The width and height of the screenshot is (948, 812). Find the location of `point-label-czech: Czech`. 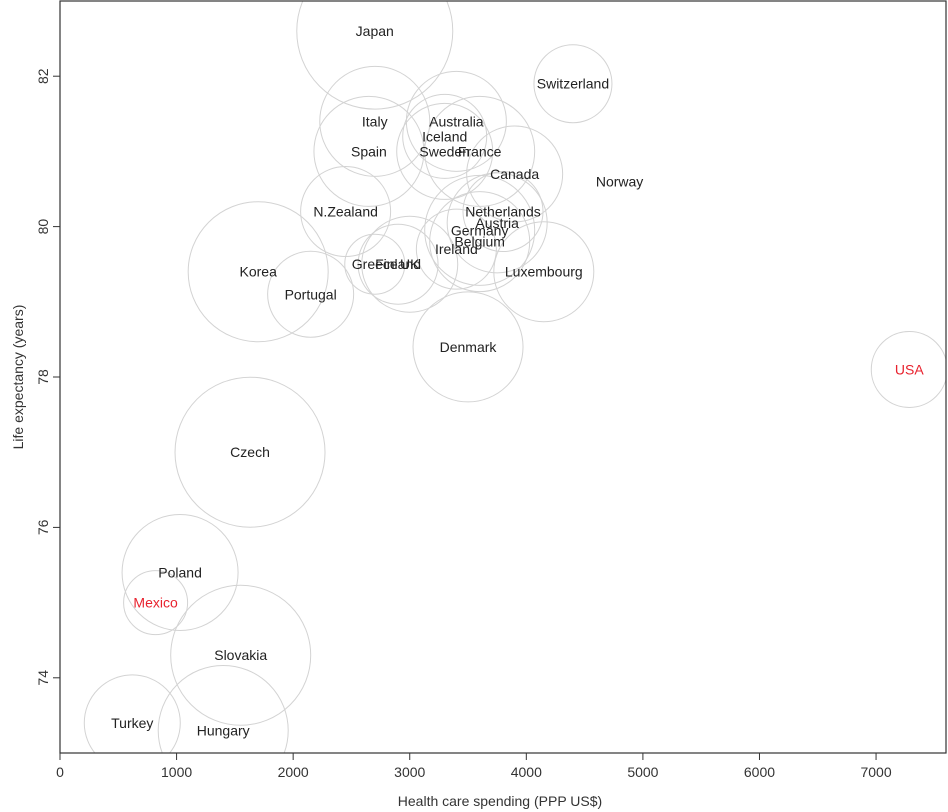

point-label-czech: Czech is located at coordinates (250, 452).